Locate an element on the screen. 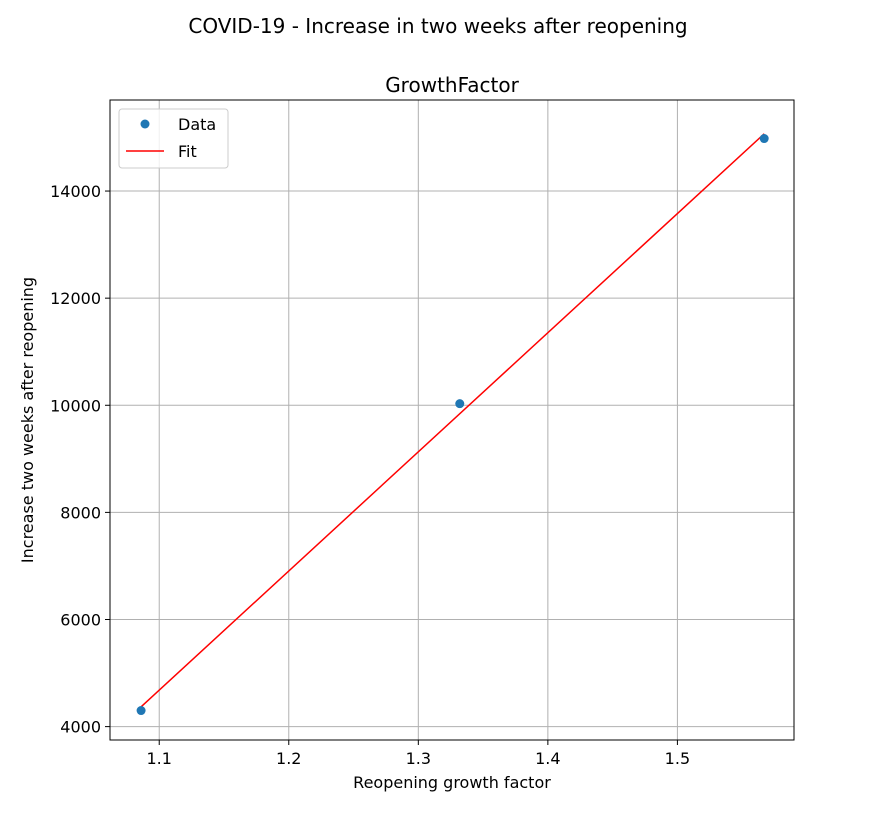 The image size is (882, 832). x-tick-label: 1.2 is located at coordinates (288, 758).